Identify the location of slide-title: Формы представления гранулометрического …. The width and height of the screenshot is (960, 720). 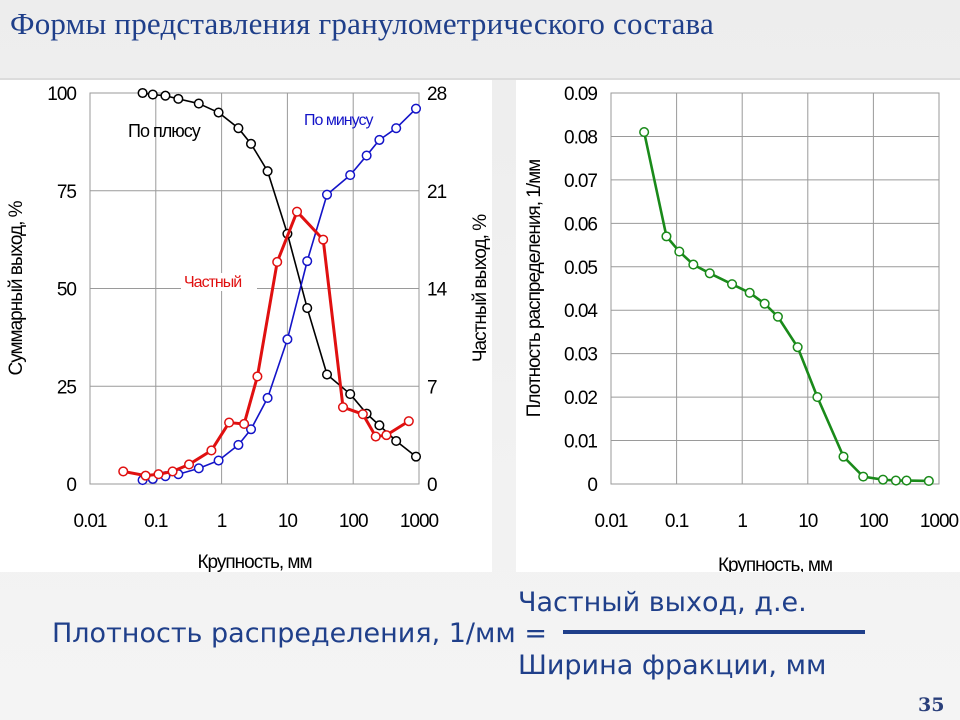
(362, 23).